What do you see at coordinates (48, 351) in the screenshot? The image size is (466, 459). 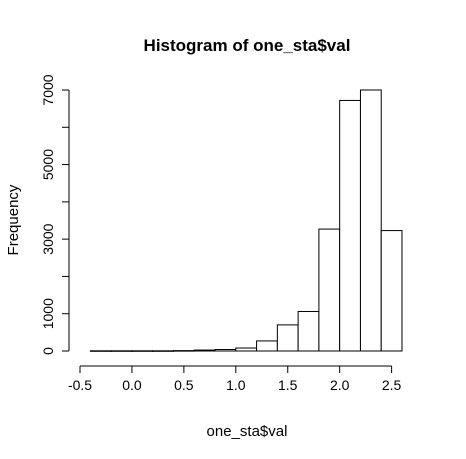 I see `y-tick-label: 0` at bounding box center [48, 351].